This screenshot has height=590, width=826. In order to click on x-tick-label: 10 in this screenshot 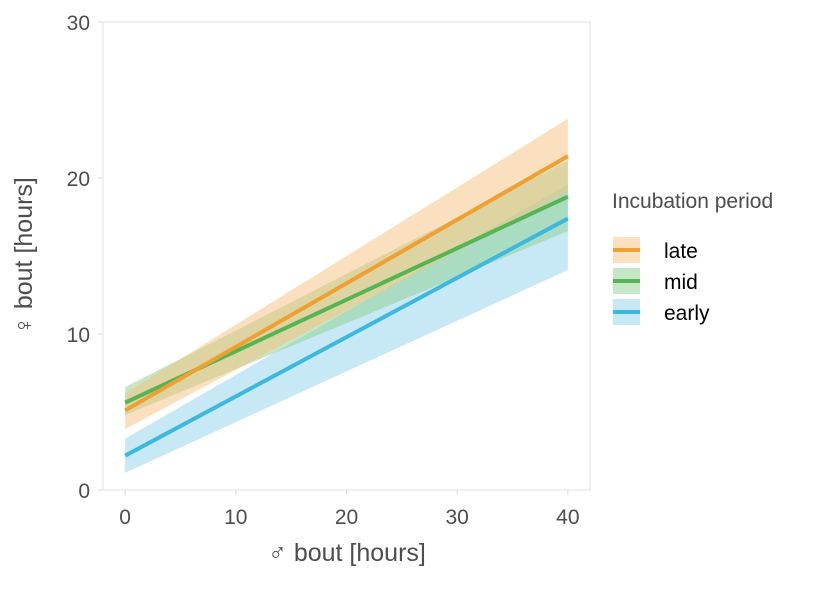, I will do `click(235, 517)`.